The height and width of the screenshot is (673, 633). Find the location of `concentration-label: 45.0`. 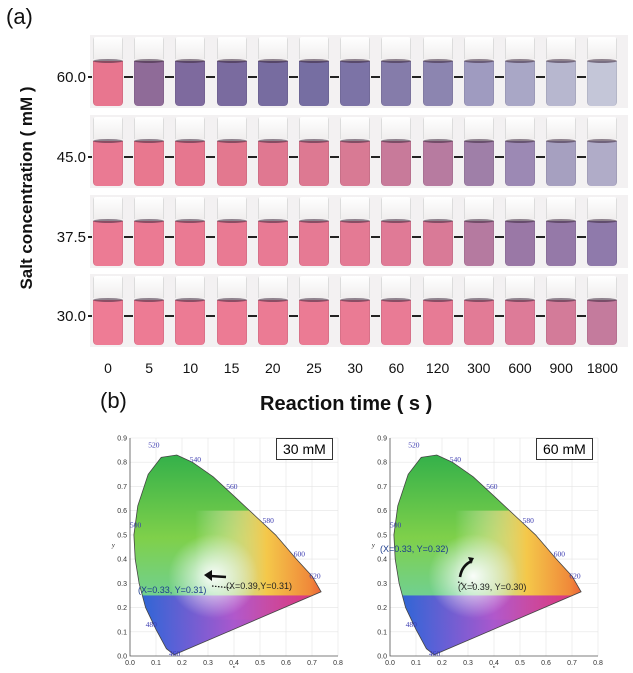

concentration-label: 45.0 is located at coordinates (71, 157).